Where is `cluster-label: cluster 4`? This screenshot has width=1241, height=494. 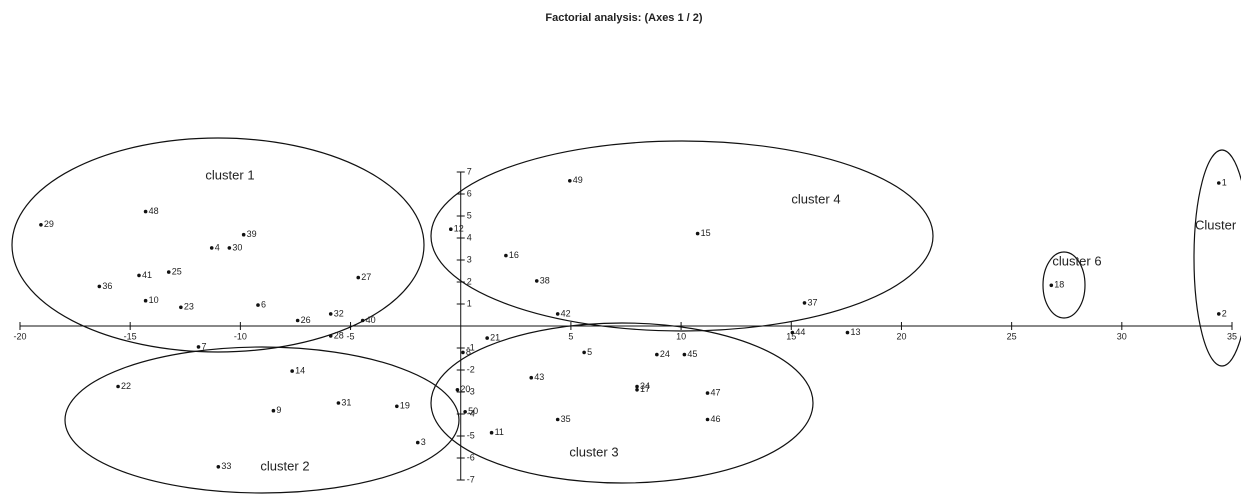 cluster-label: cluster 4 is located at coordinates (815, 198).